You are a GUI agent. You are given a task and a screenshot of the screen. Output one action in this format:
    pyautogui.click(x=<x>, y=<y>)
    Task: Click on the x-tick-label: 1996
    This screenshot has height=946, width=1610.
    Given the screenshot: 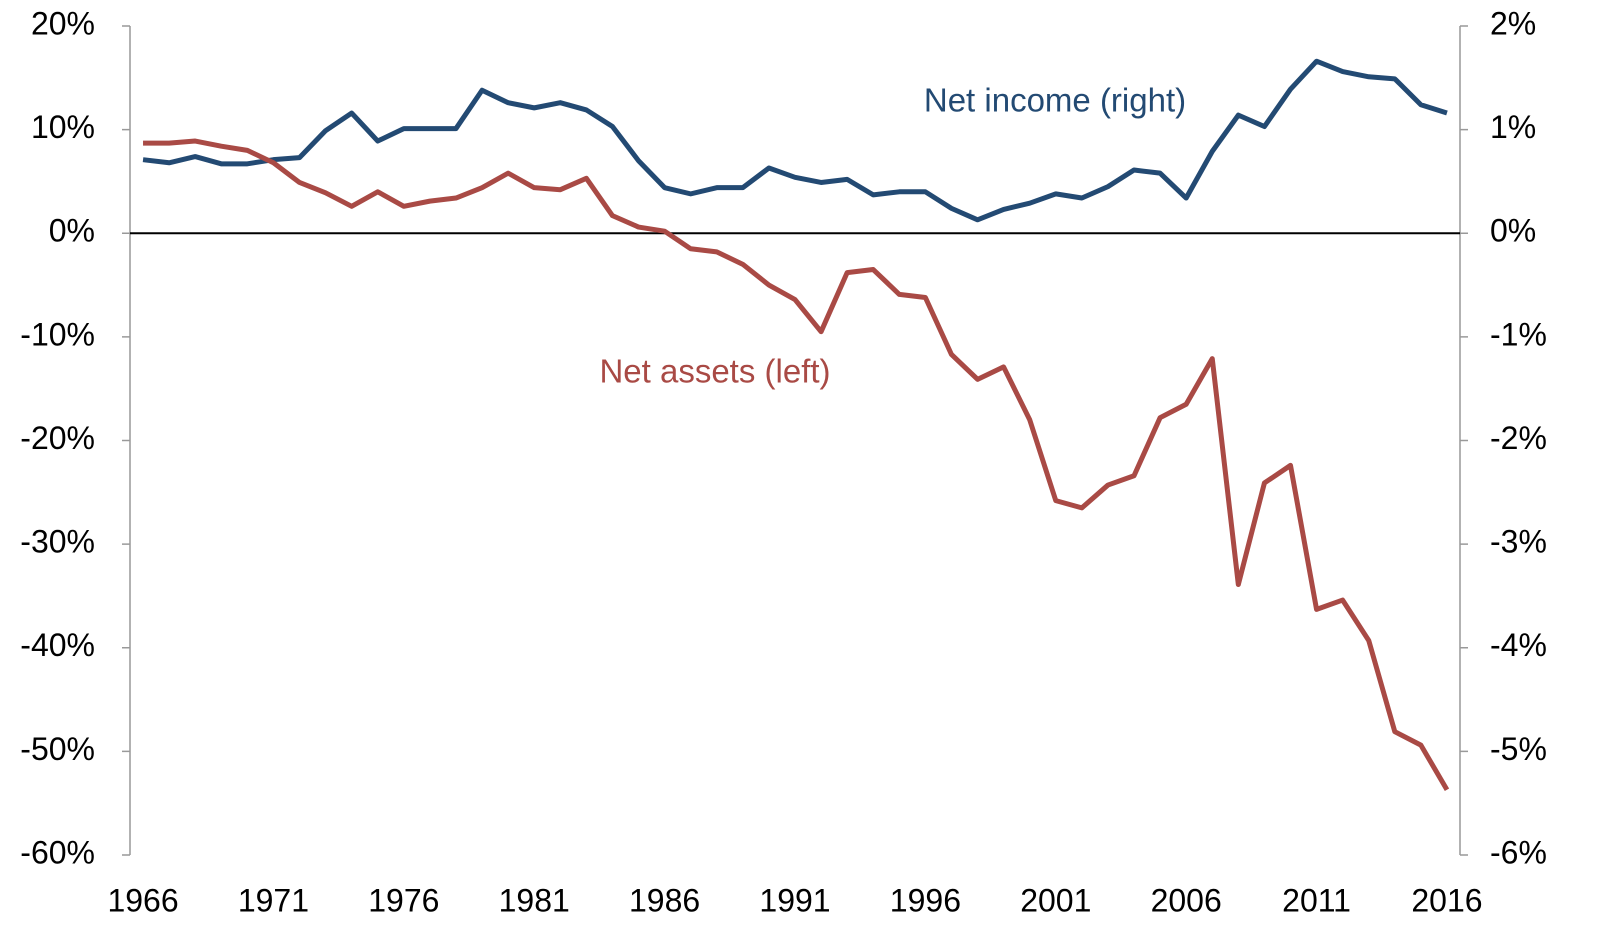 What is the action you would take?
    pyautogui.click(x=925, y=900)
    